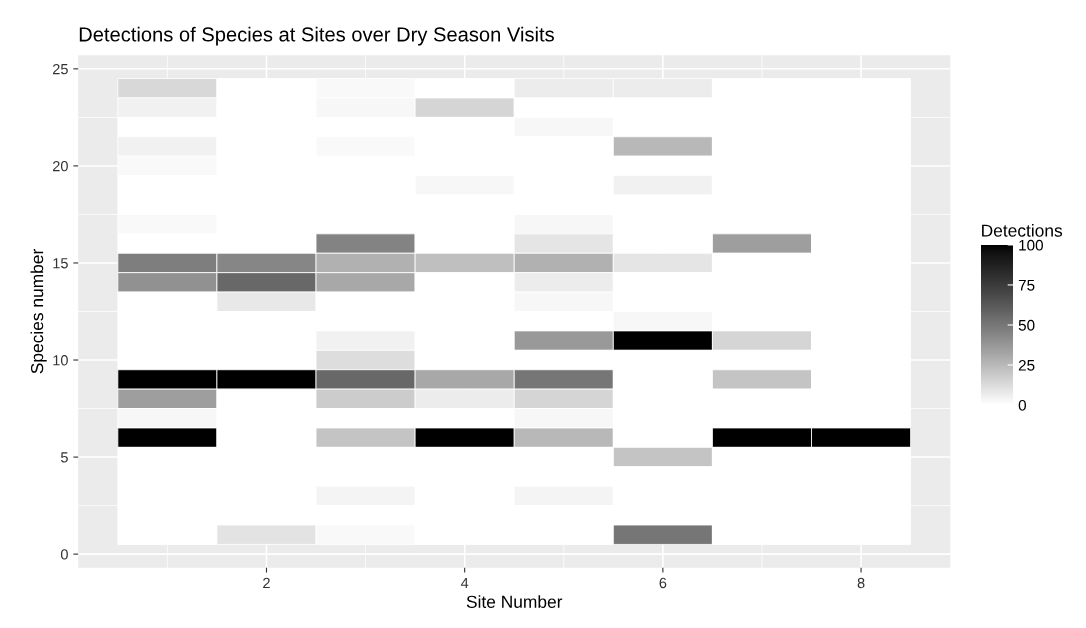 The height and width of the screenshot is (628, 1086). What do you see at coordinates (64, 554) in the screenshot?
I see `y-tick-label: 0` at bounding box center [64, 554].